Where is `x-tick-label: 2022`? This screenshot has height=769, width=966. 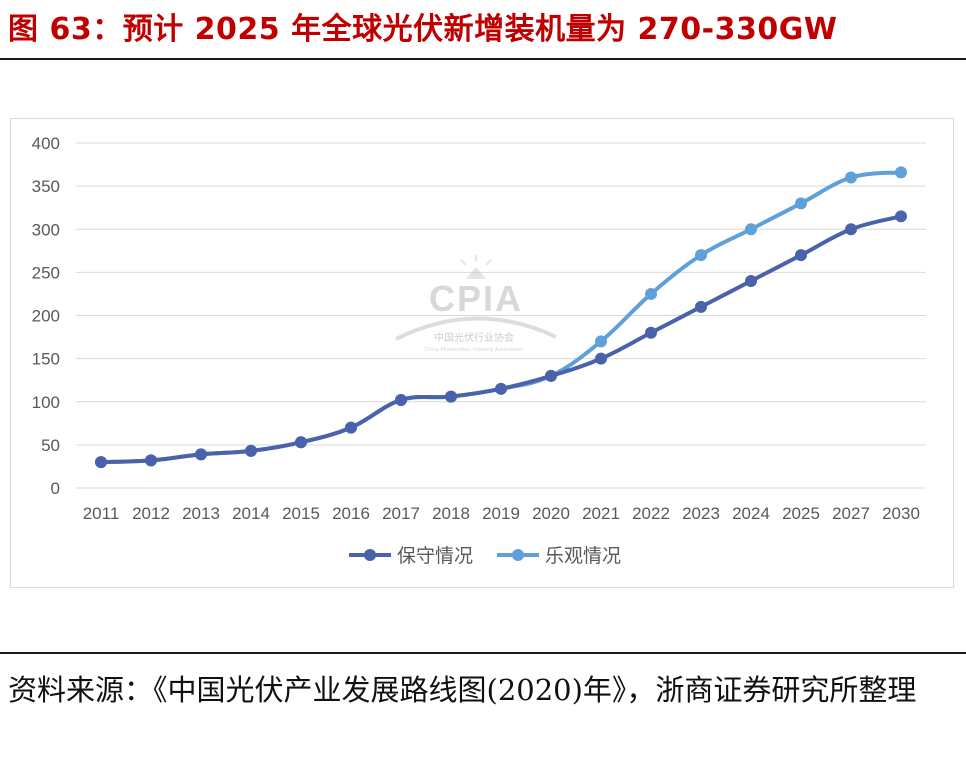 x-tick-label: 2022 is located at coordinates (651, 513).